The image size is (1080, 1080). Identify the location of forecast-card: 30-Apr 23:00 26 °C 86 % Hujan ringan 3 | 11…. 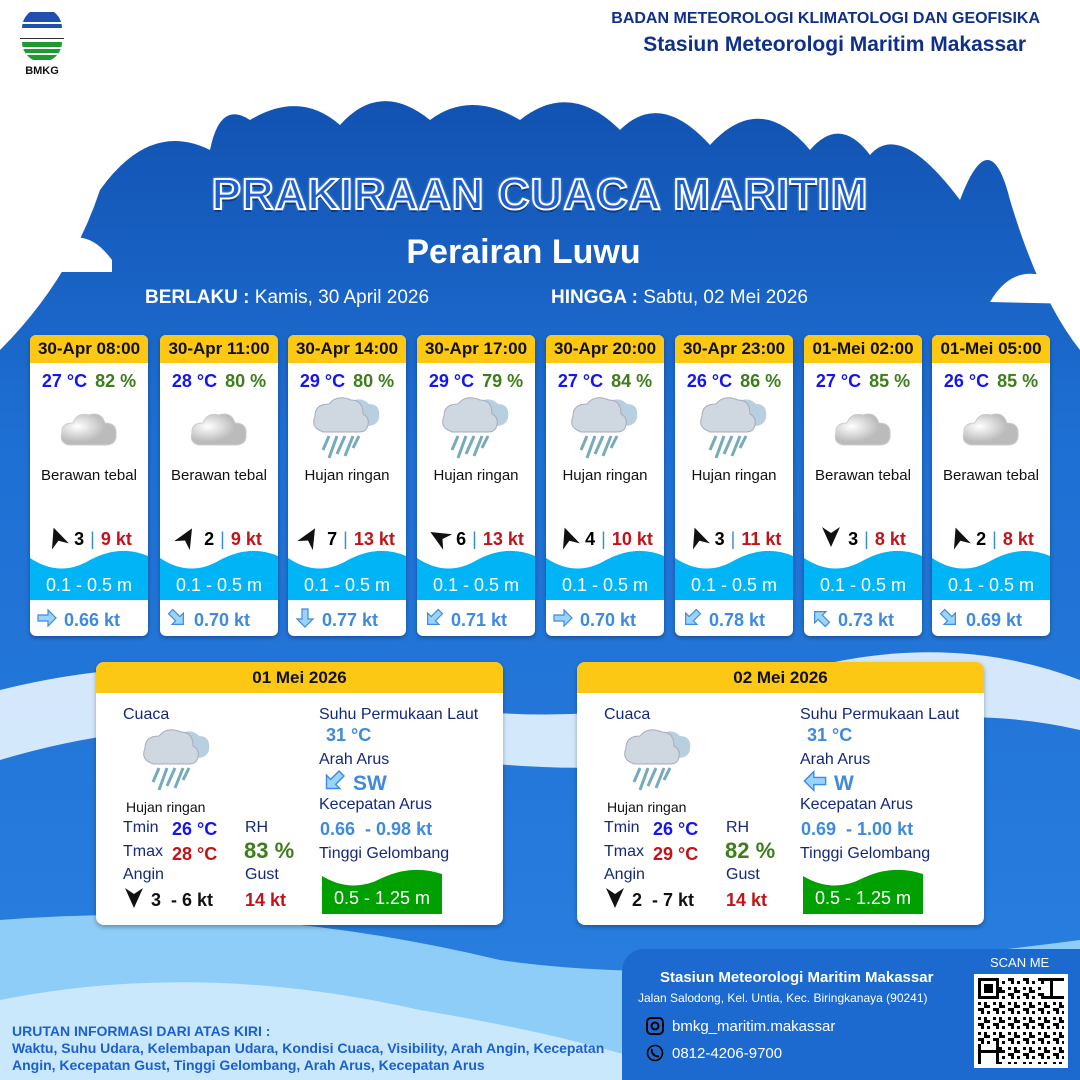
(734, 485).